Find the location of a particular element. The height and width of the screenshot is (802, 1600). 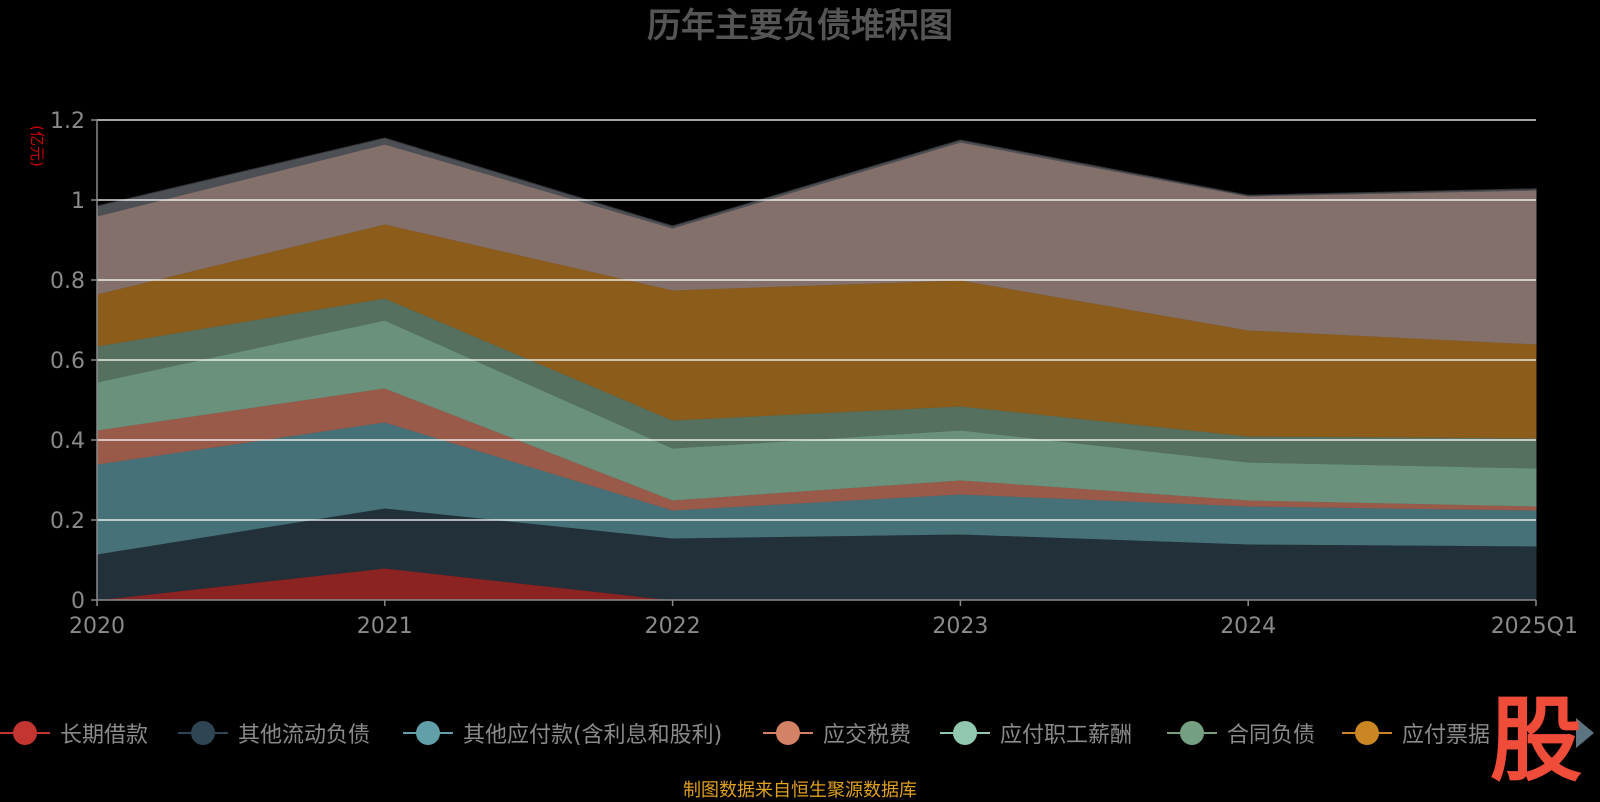

y-tick-label: 0.4 is located at coordinates (67, 441).